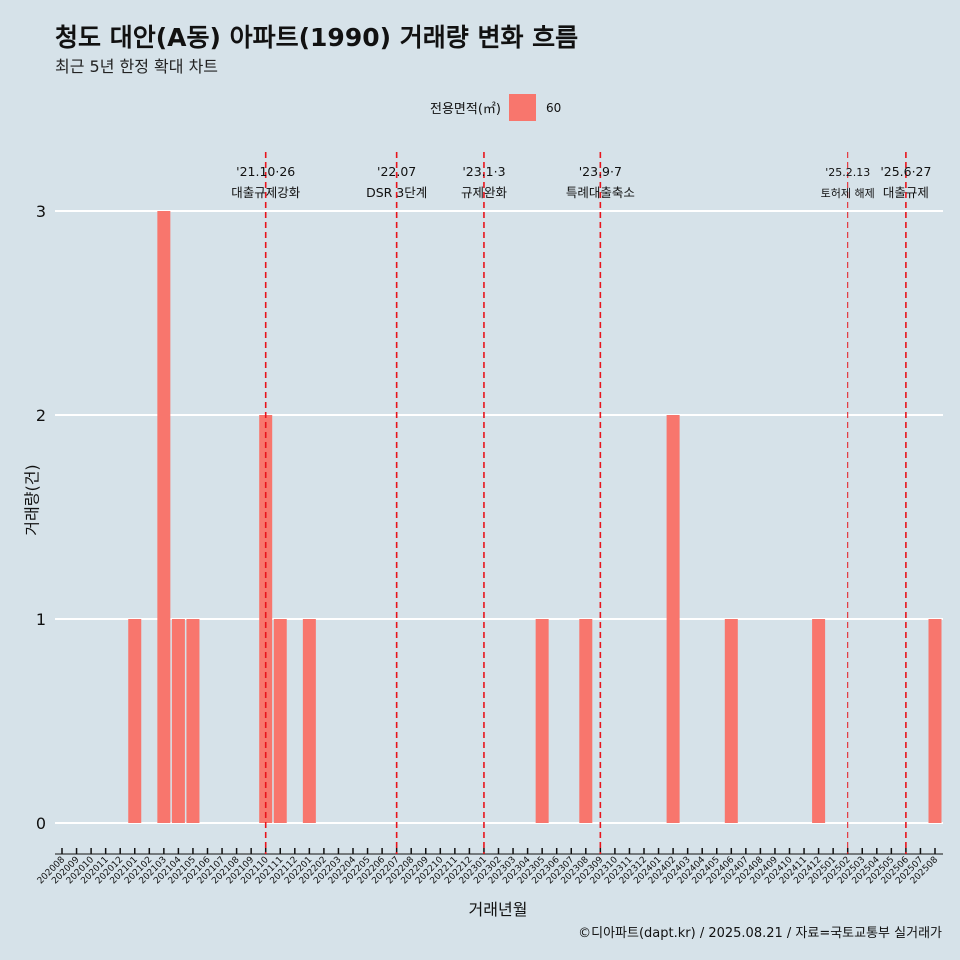 The width and height of the screenshot is (960, 960). Describe the element at coordinates (317, 37) in the screenshot. I see `chart-title: 청도 대안(A동) 아파트(1990) 거래량 변화 흐름` at that location.